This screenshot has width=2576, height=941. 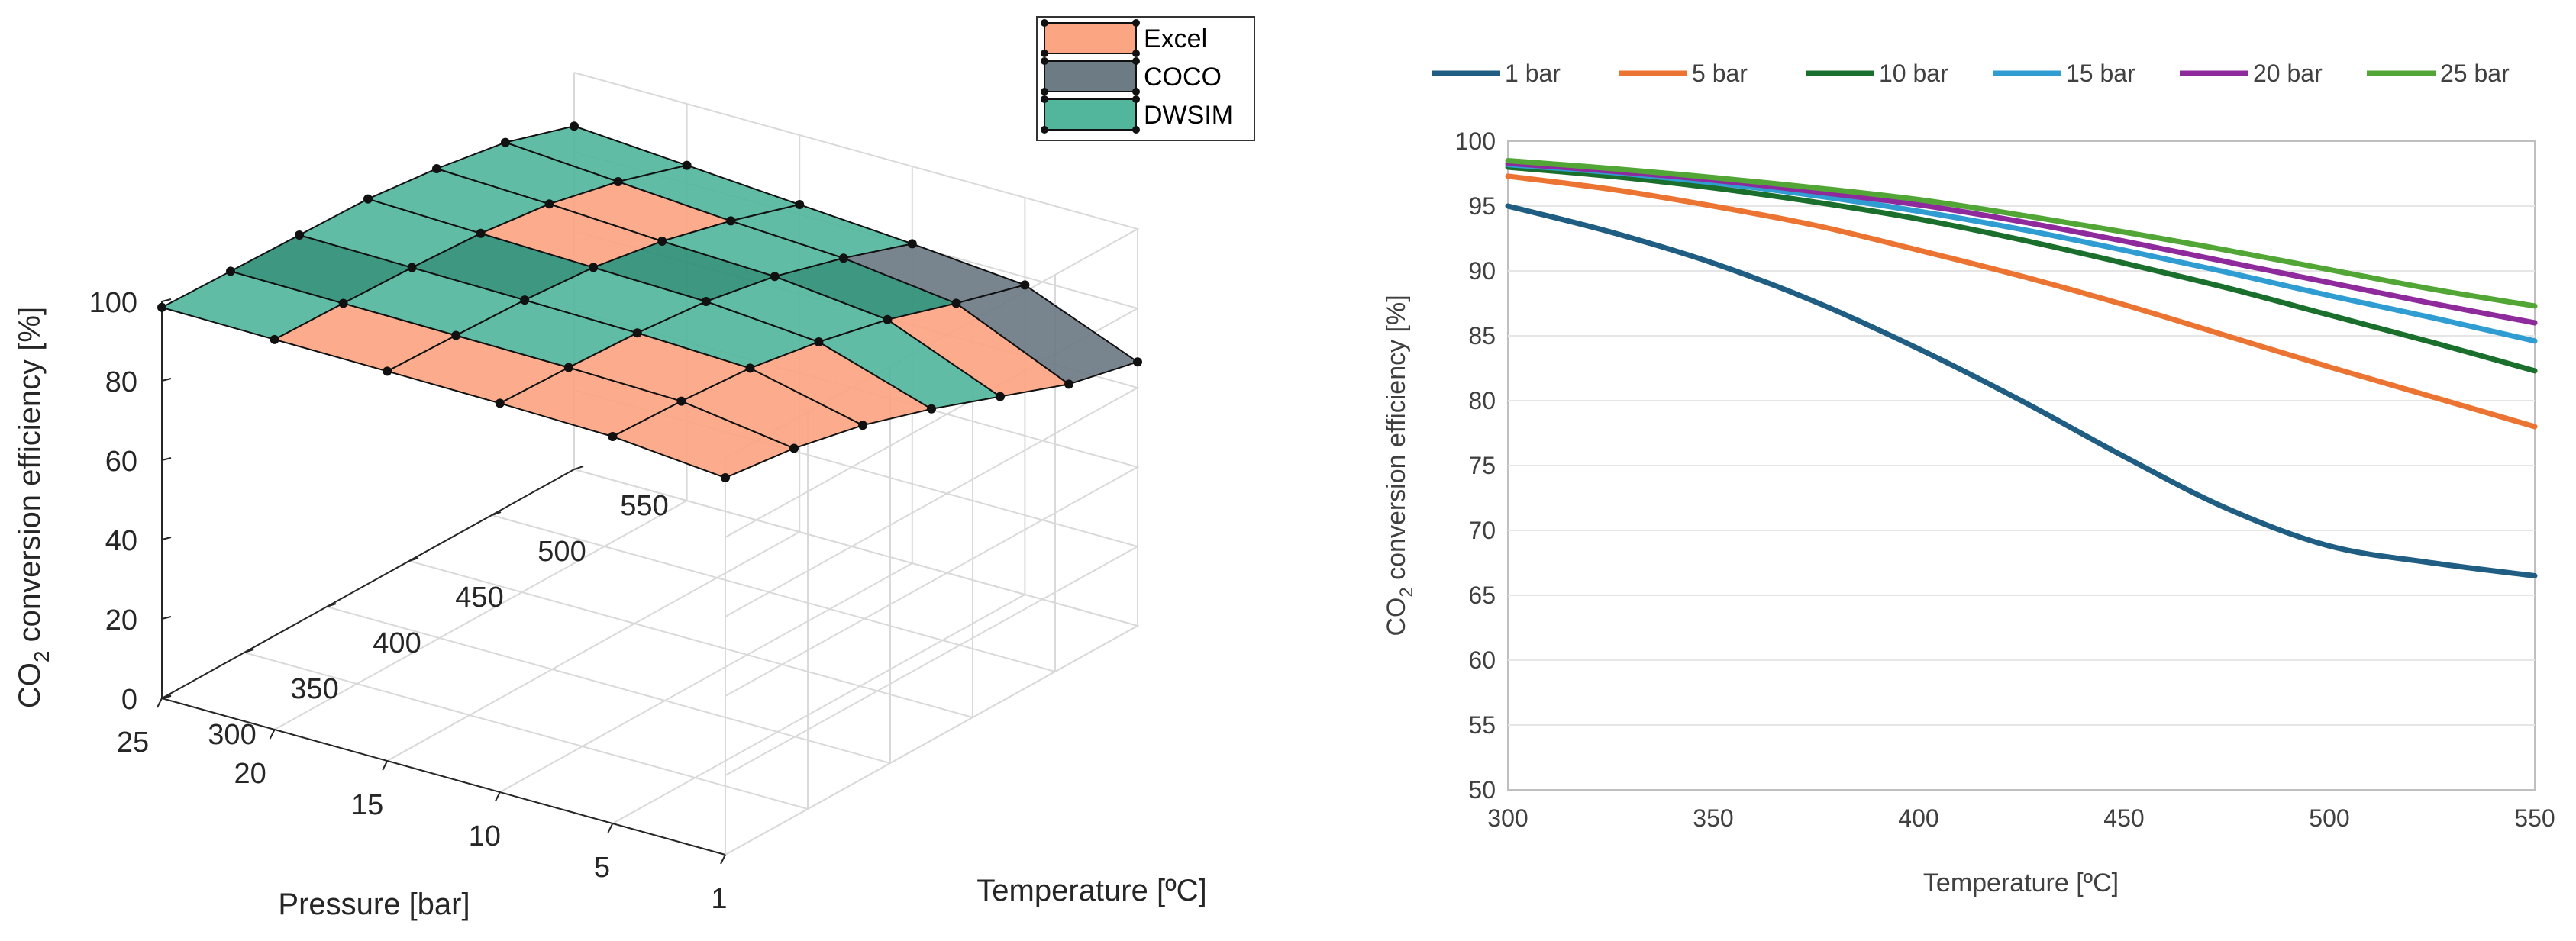 What do you see at coordinates (1533, 73) in the screenshot?
I see `legend-label: 1 bar` at bounding box center [1533, 73].